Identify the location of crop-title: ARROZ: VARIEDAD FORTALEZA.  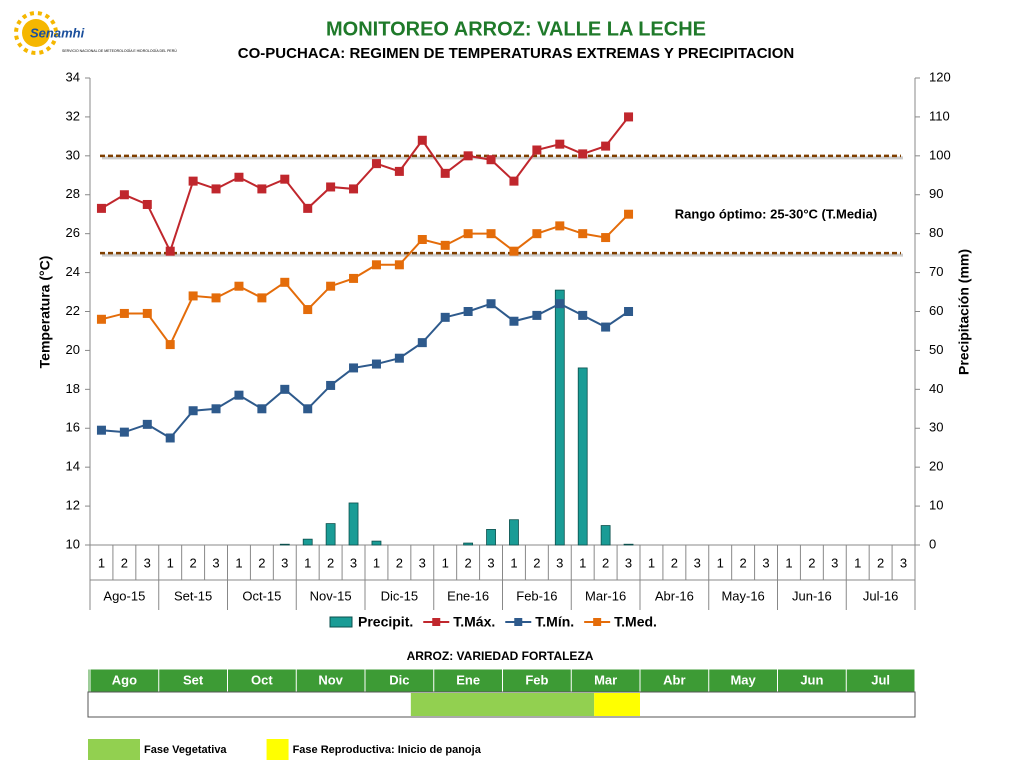
(500, 656).